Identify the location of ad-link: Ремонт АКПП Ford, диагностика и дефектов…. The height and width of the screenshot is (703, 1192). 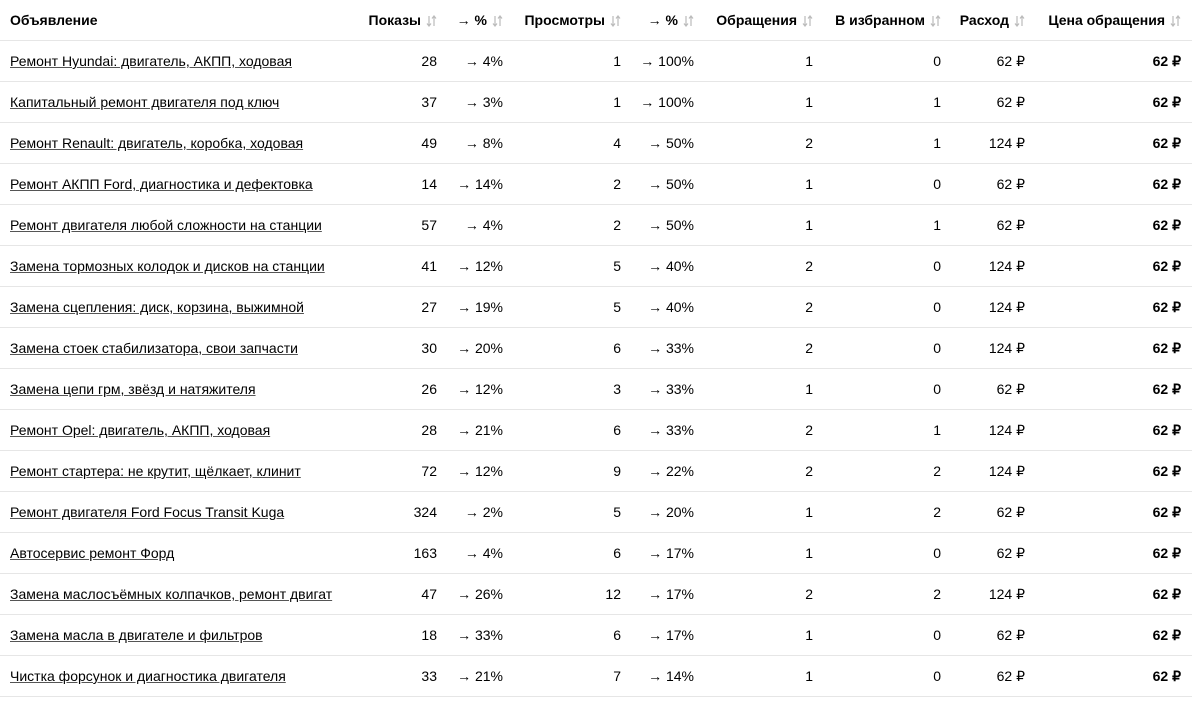
(161, 184).